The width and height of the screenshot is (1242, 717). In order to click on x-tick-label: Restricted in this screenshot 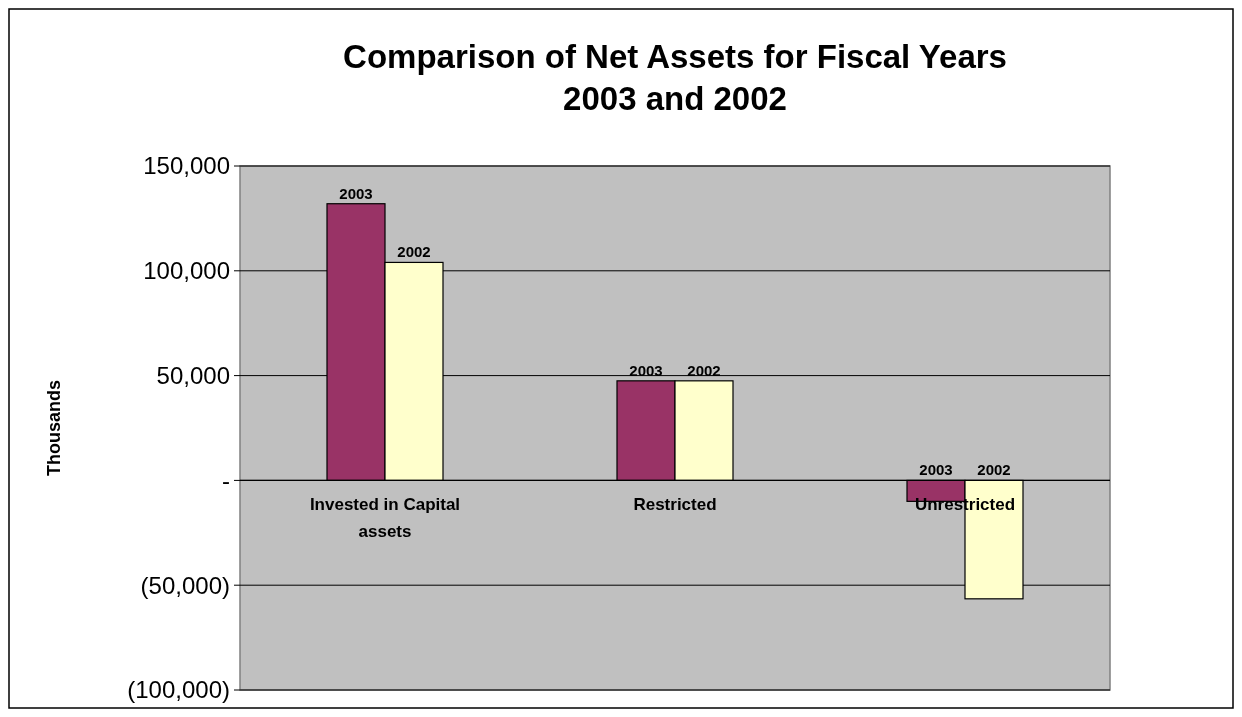, I will do `click(675, 505)`.